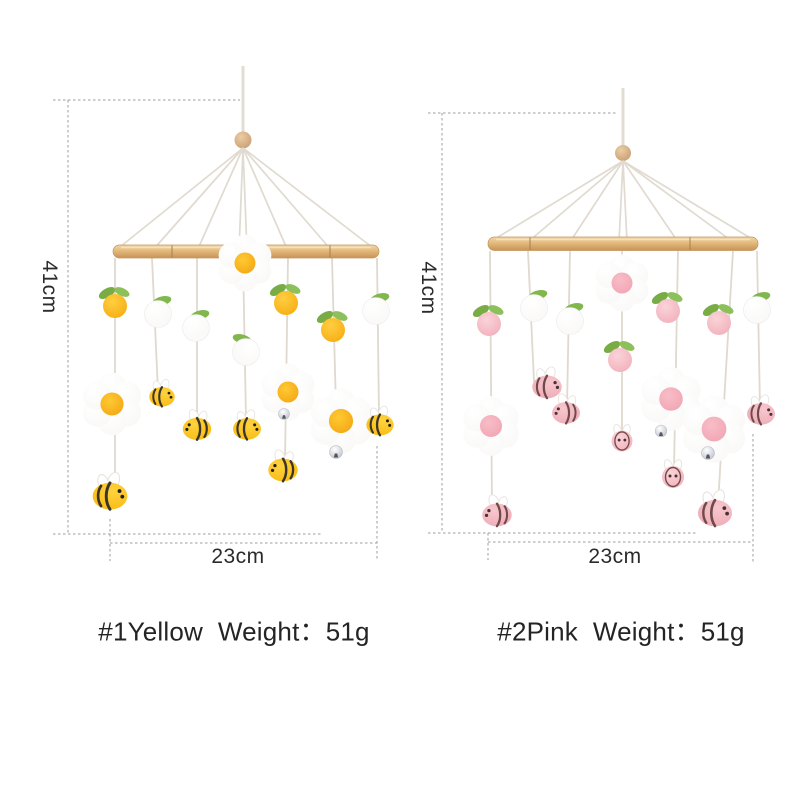 The image size is (800, 800). What do you see at coordinates (623, 243) in the screenshot?
I see `wooden-ring` at bounding box center [623, 243].